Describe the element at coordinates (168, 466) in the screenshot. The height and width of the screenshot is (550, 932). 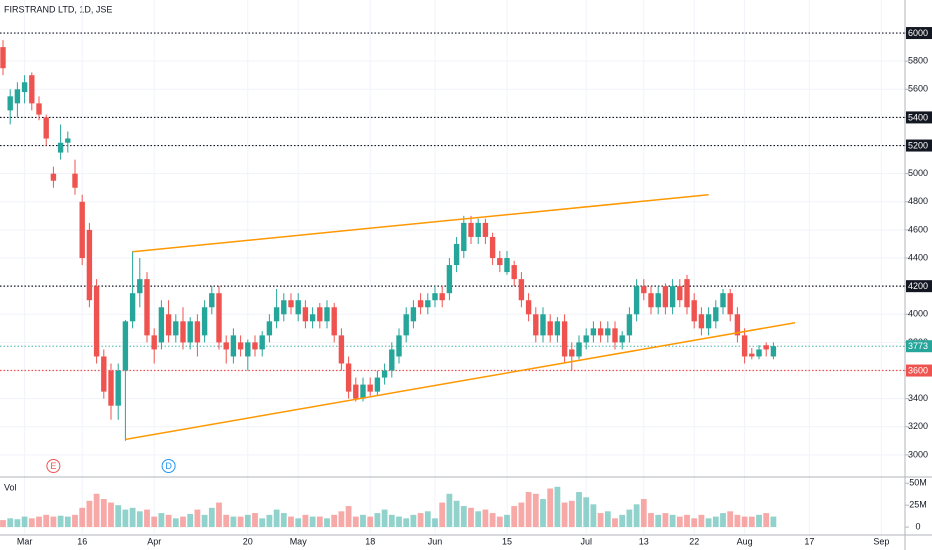
I see `event-label: D` at that location.